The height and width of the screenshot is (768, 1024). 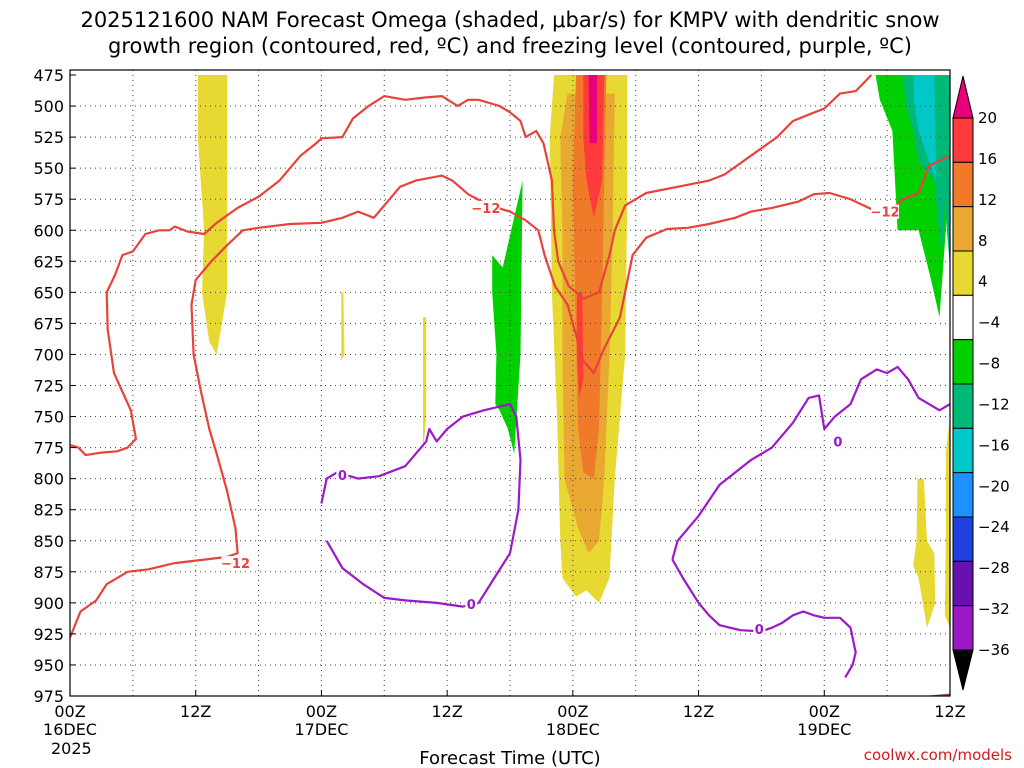 I want to click on x-tick-label-60: 12Z, so click(x=698, y=711).